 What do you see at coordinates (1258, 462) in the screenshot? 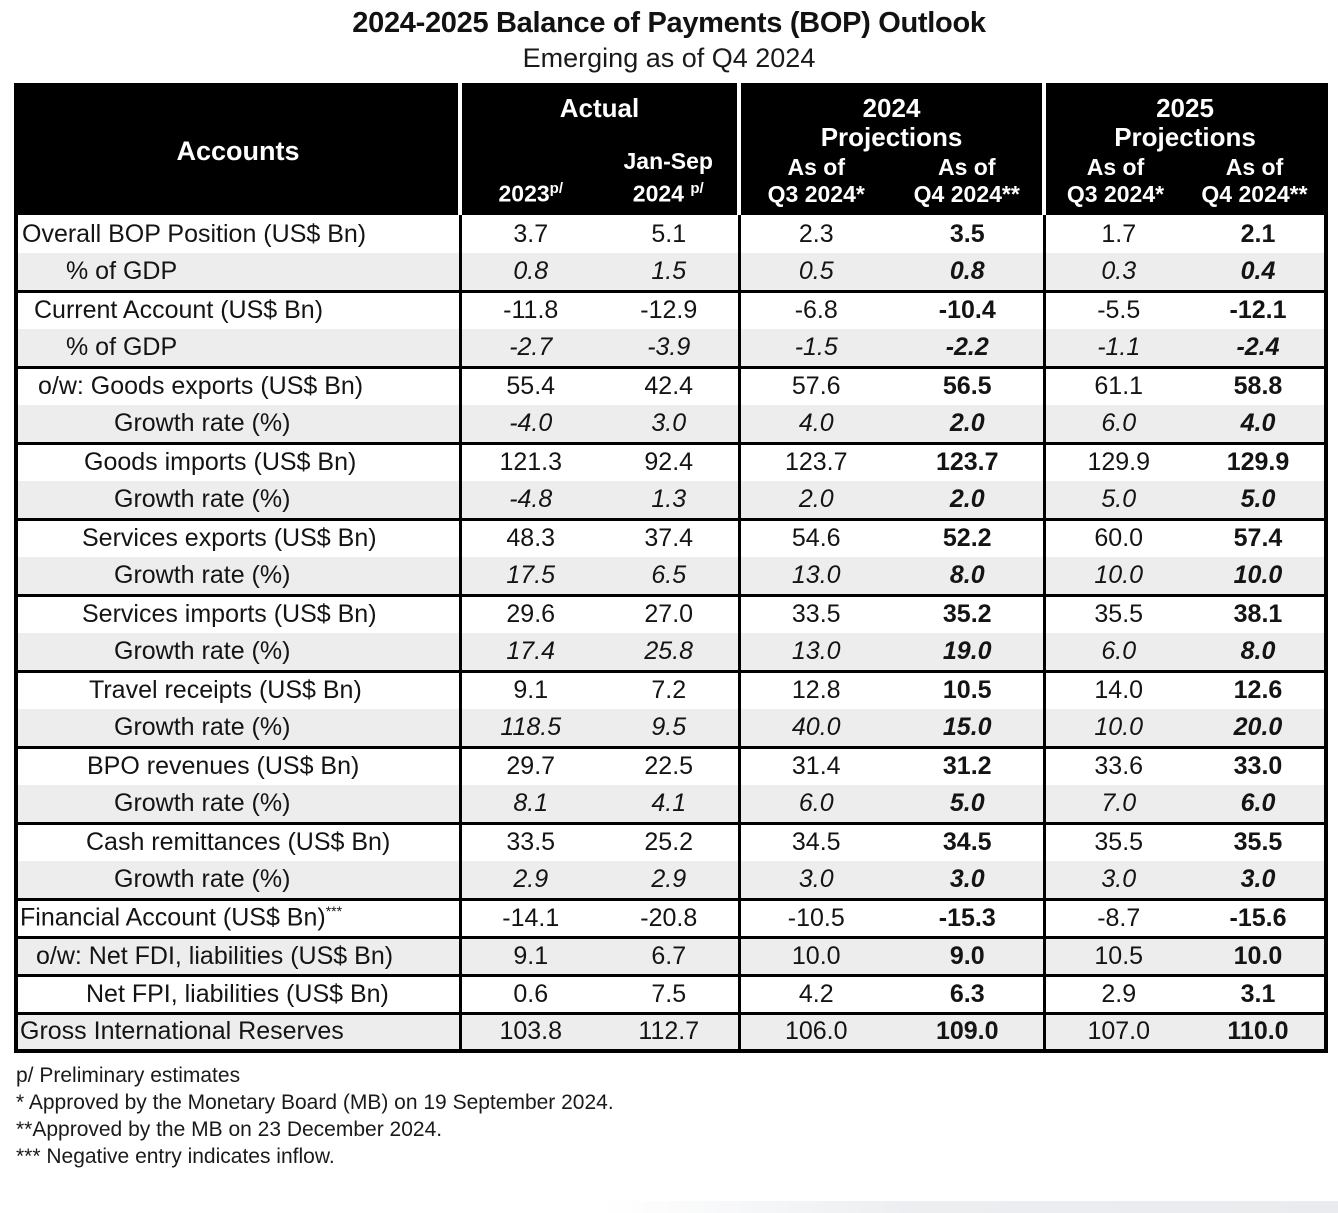
I see `value-cell: 129.9` at bounding box center [1258, 462].